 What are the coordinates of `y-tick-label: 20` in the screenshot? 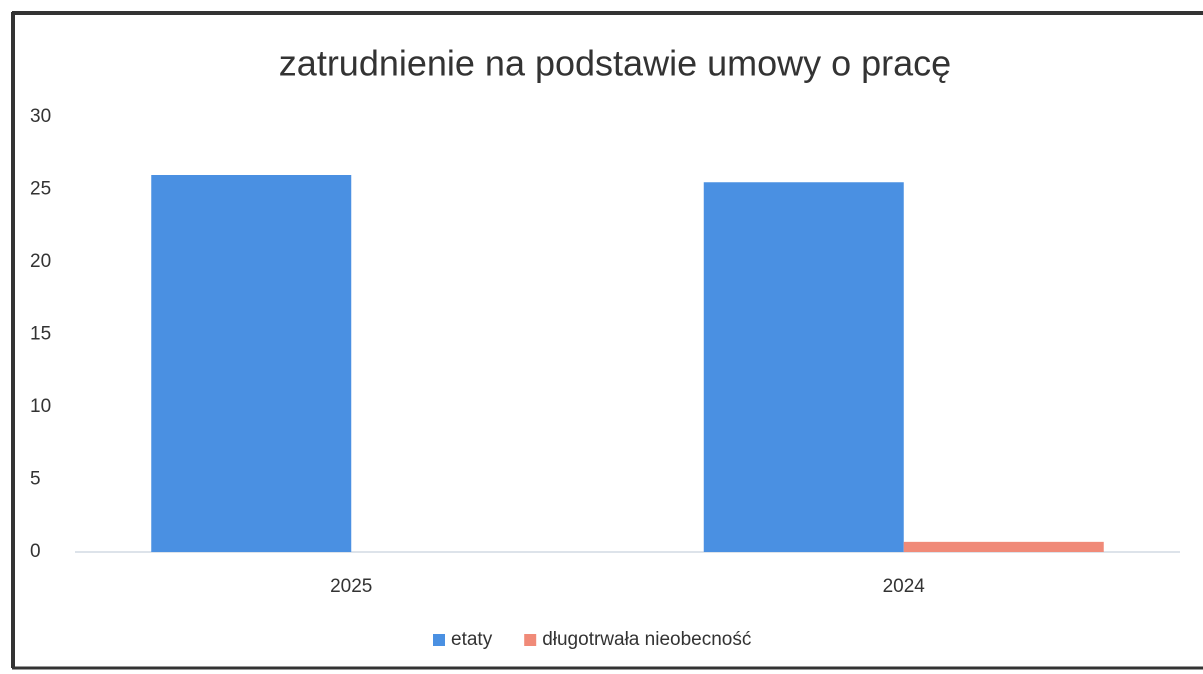 It's located at (40, 261).